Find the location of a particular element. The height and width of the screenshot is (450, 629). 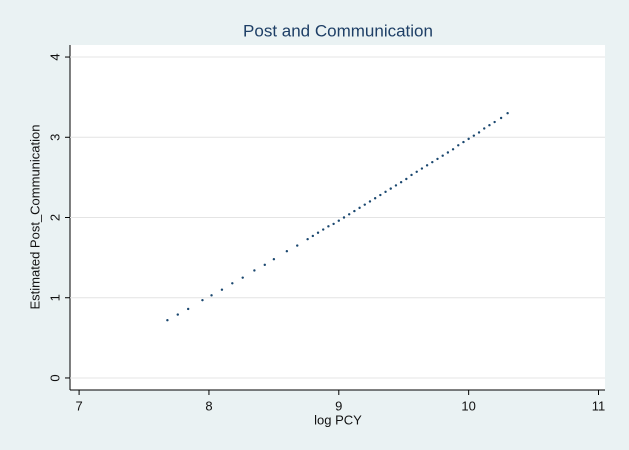

y-tick-label: 0 is located at coordinates (54, 377).